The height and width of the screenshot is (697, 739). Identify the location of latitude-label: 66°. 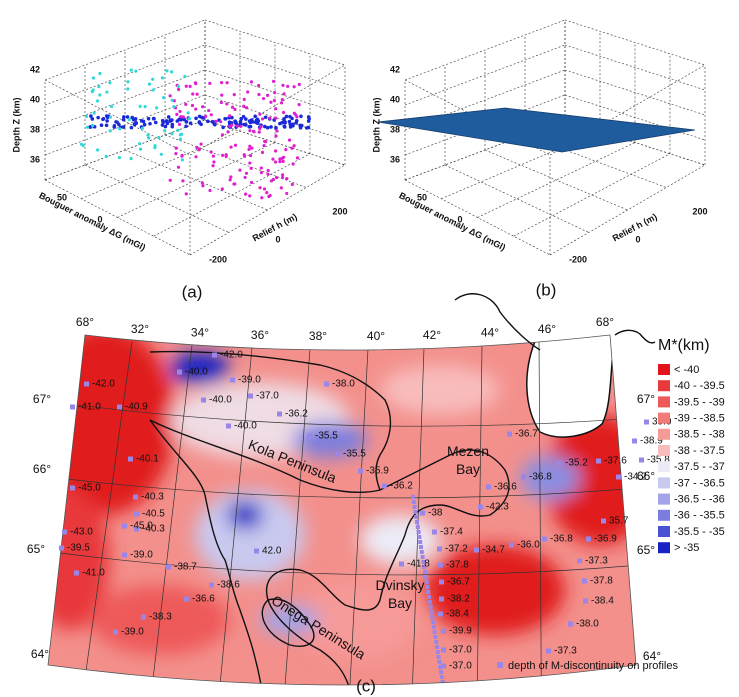
(646, 476).